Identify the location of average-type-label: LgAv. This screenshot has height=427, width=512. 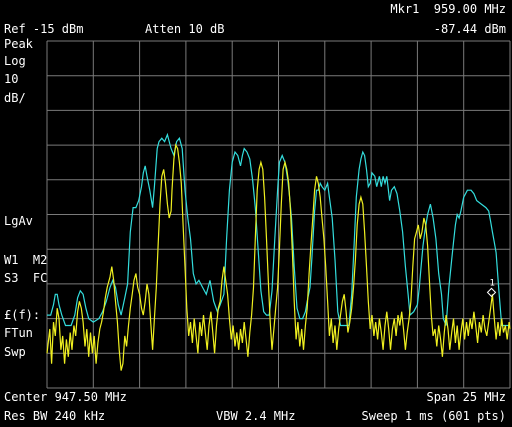
(18, 221).